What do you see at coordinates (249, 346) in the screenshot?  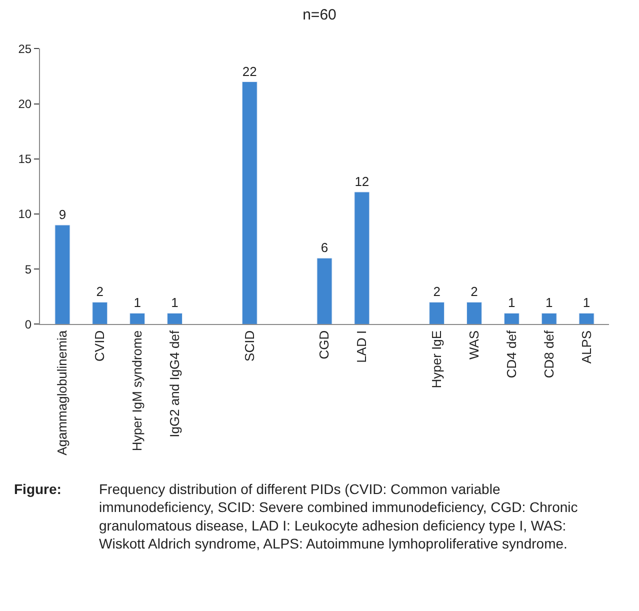 I see `x-tick-label: SCID` at bounding box center [249, 346].